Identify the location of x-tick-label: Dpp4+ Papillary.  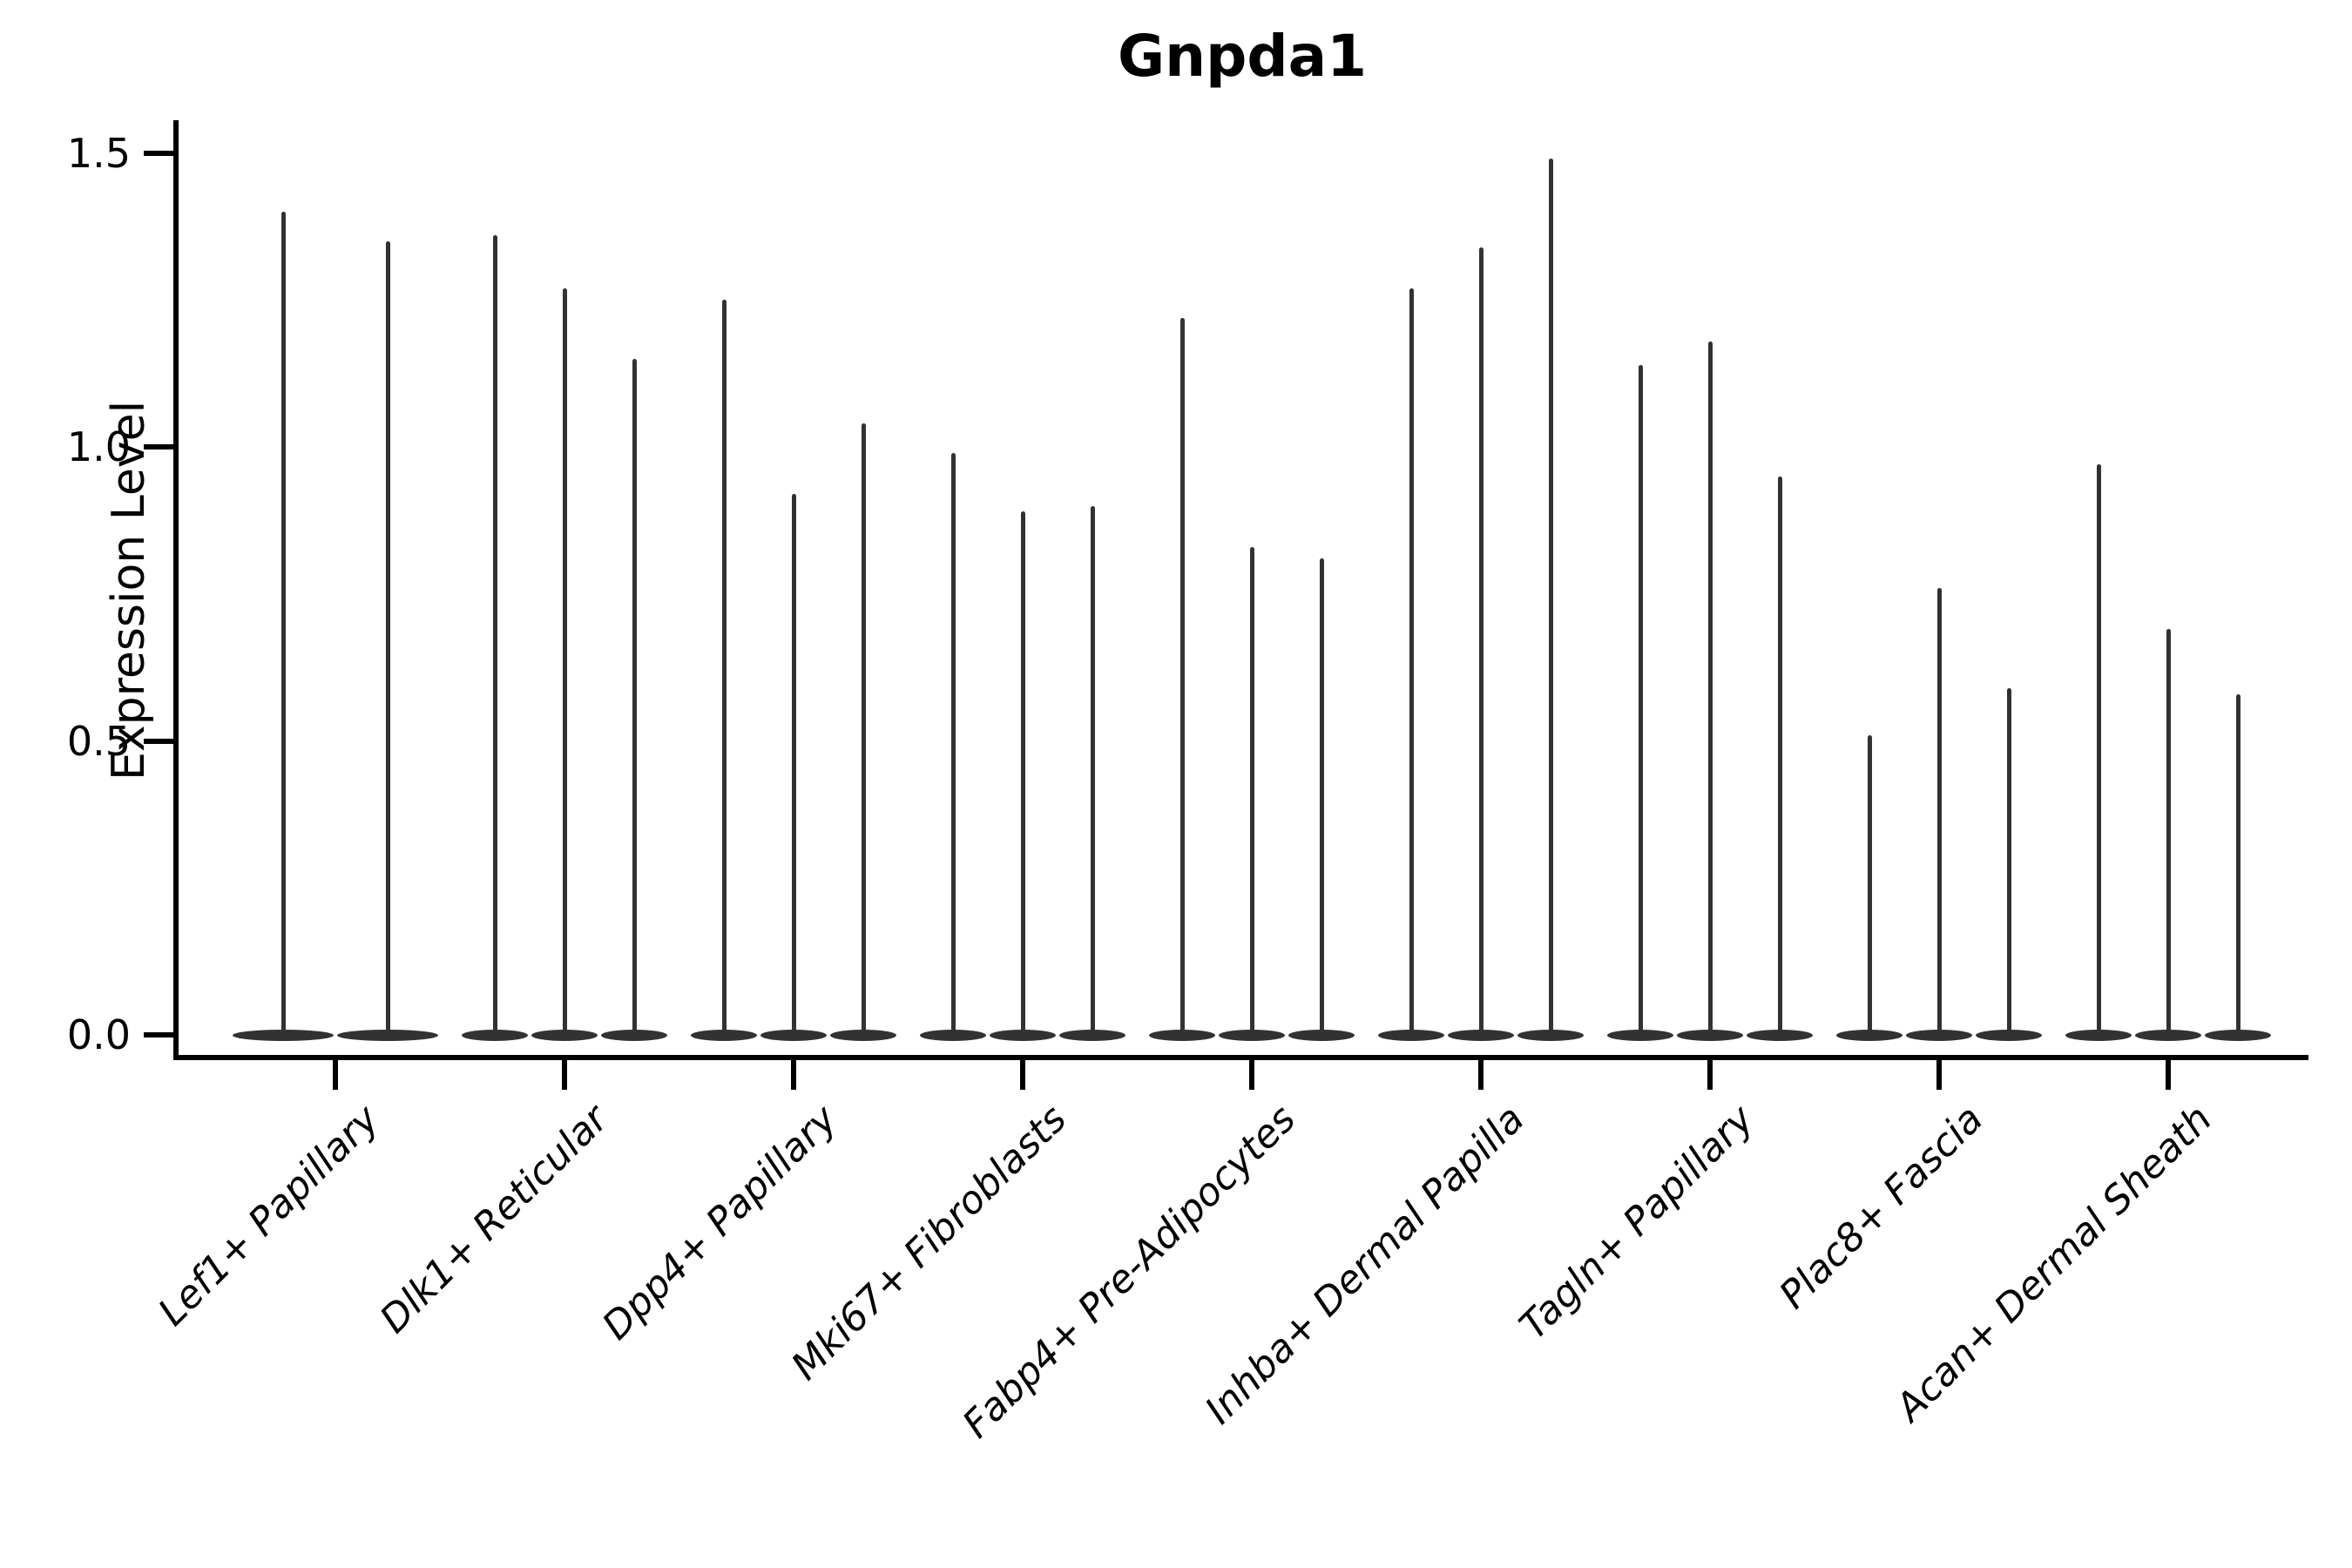
(721, 1223).